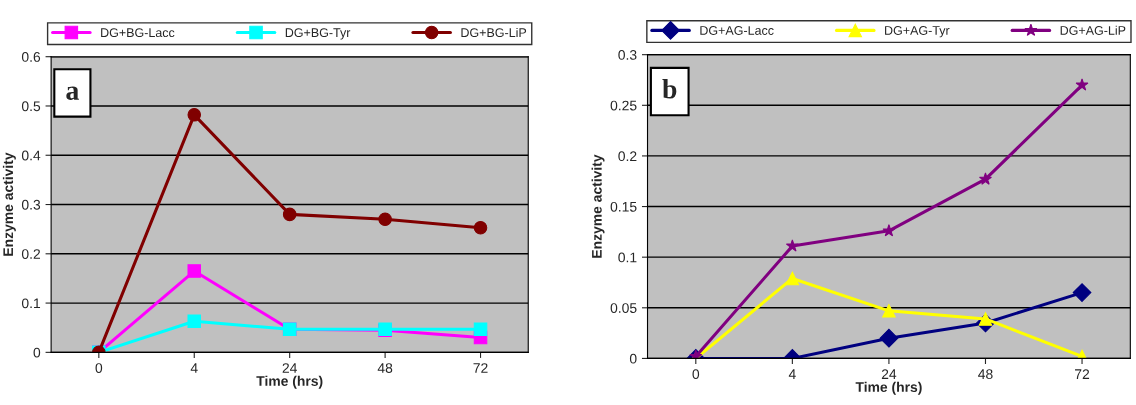 The image size is (1136, 405). What do you see at coordinates (31, 57) in the screenshot?
I see `y-tick-label: 0.6` at bounding box center [31, 57].